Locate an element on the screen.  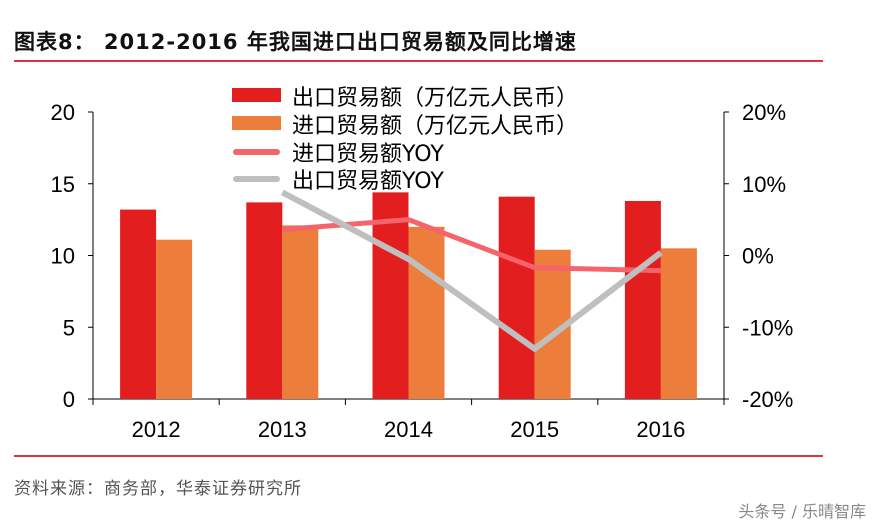
legend-label: 出口贸易额YOY is located at coordinates (368, 181).